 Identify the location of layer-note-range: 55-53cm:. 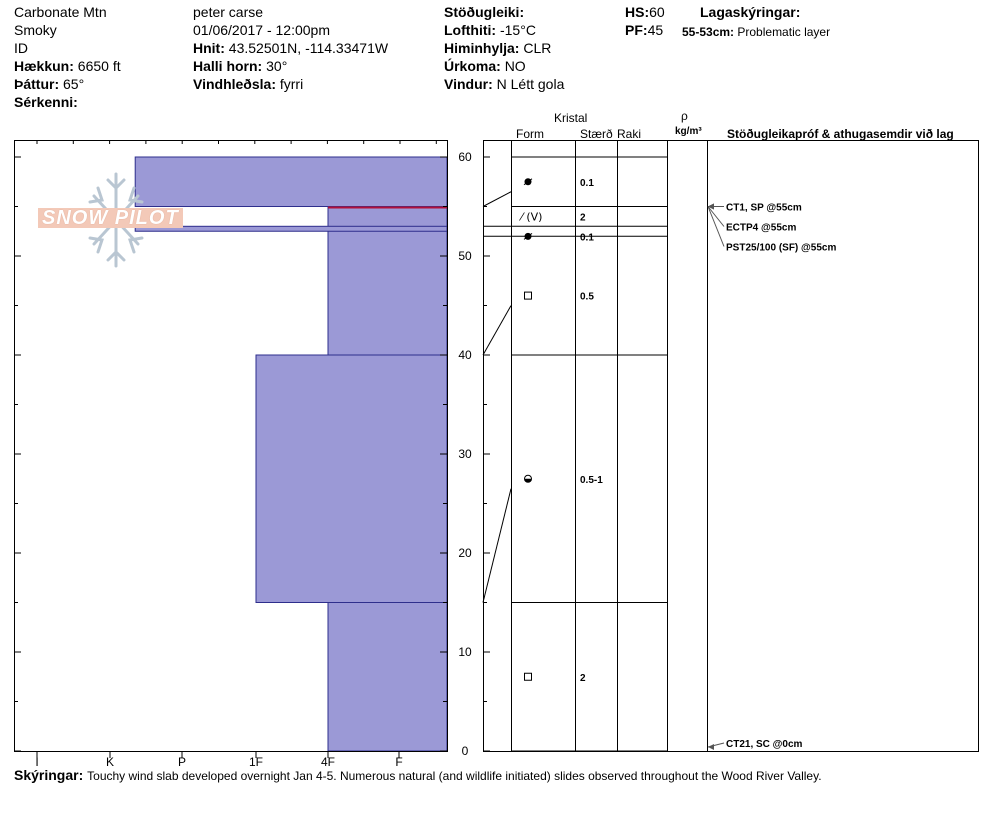
(708, 32).